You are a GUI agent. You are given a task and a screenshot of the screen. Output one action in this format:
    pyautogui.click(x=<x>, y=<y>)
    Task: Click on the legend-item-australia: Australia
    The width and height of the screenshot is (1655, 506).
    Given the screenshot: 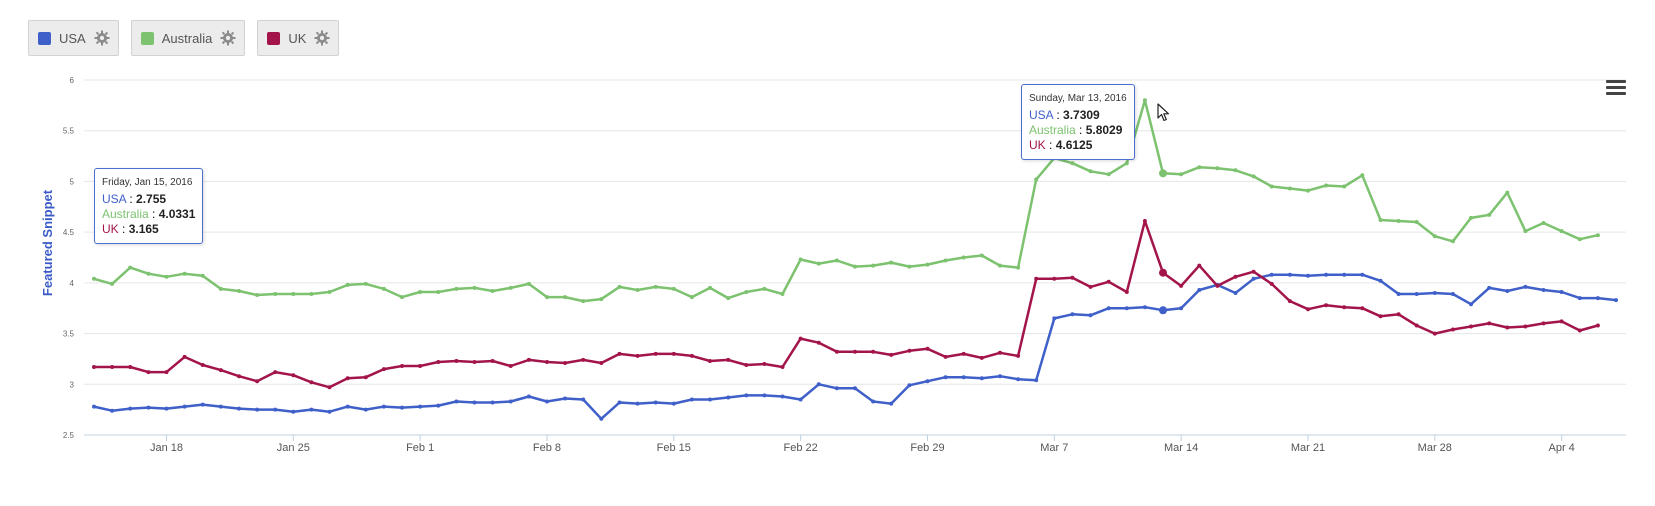 What is the action you would take?
    pyautogui.click(x=188, y=38)
    